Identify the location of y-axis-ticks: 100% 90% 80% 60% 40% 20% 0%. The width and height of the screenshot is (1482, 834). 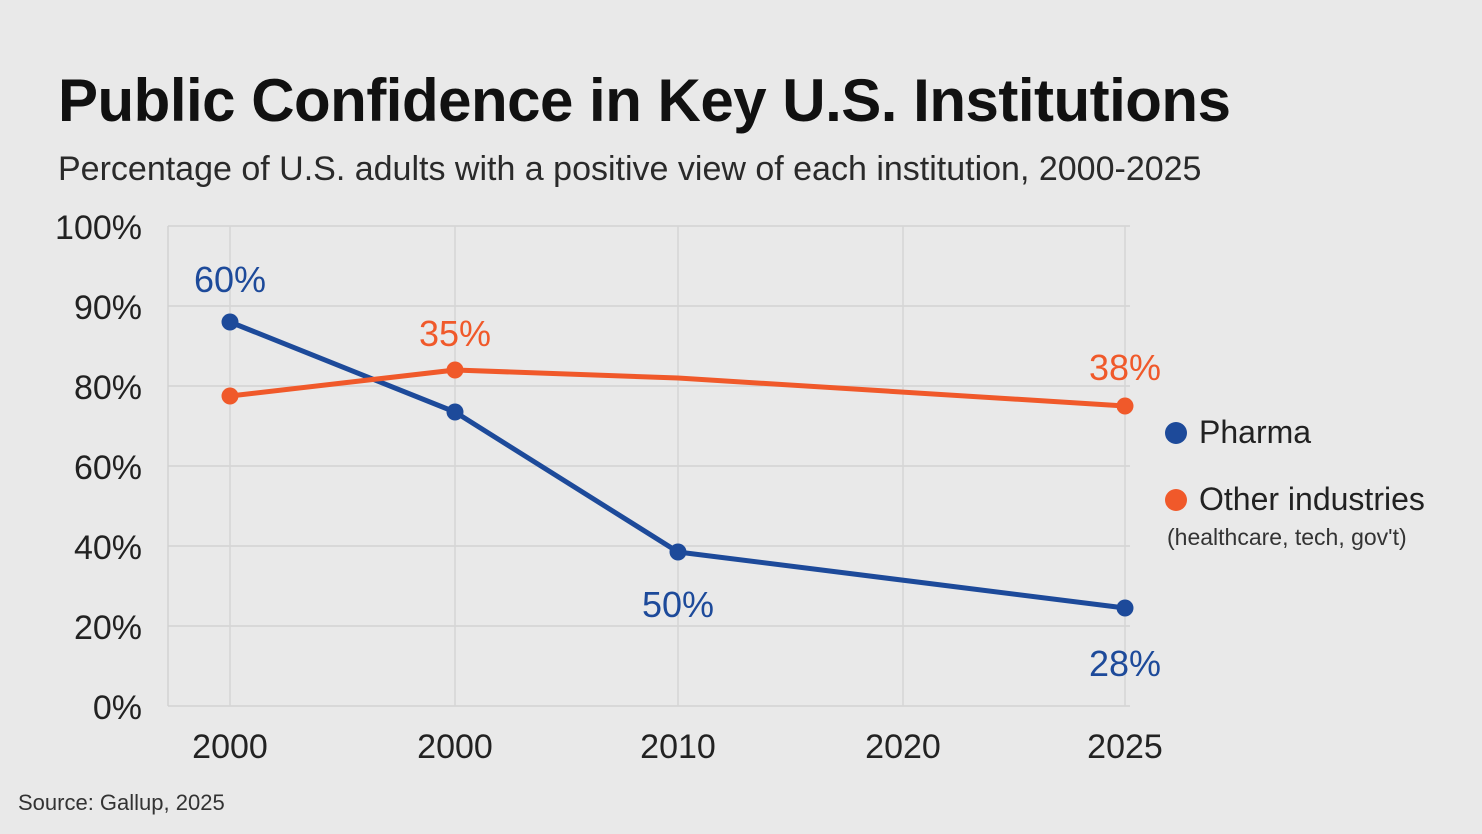
(98, 468).